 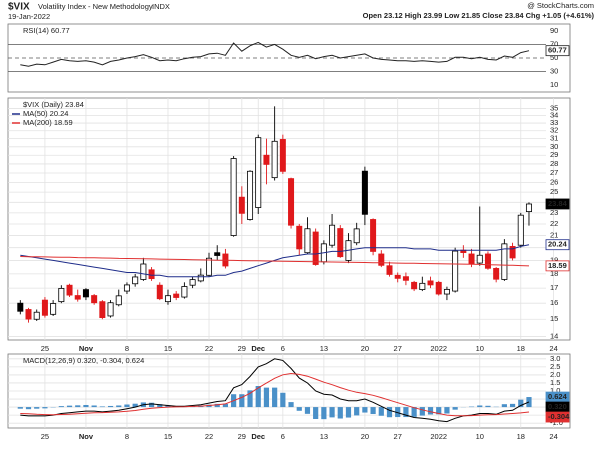 I want to click on y-tick-label: 14, so click(x=554, y=335).